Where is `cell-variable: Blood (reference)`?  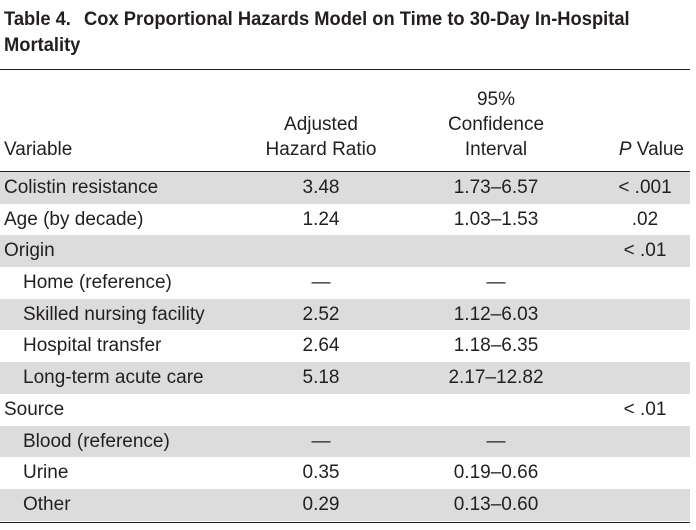
cell-variable: Blood (reference) is located at coordinates (96, 441).